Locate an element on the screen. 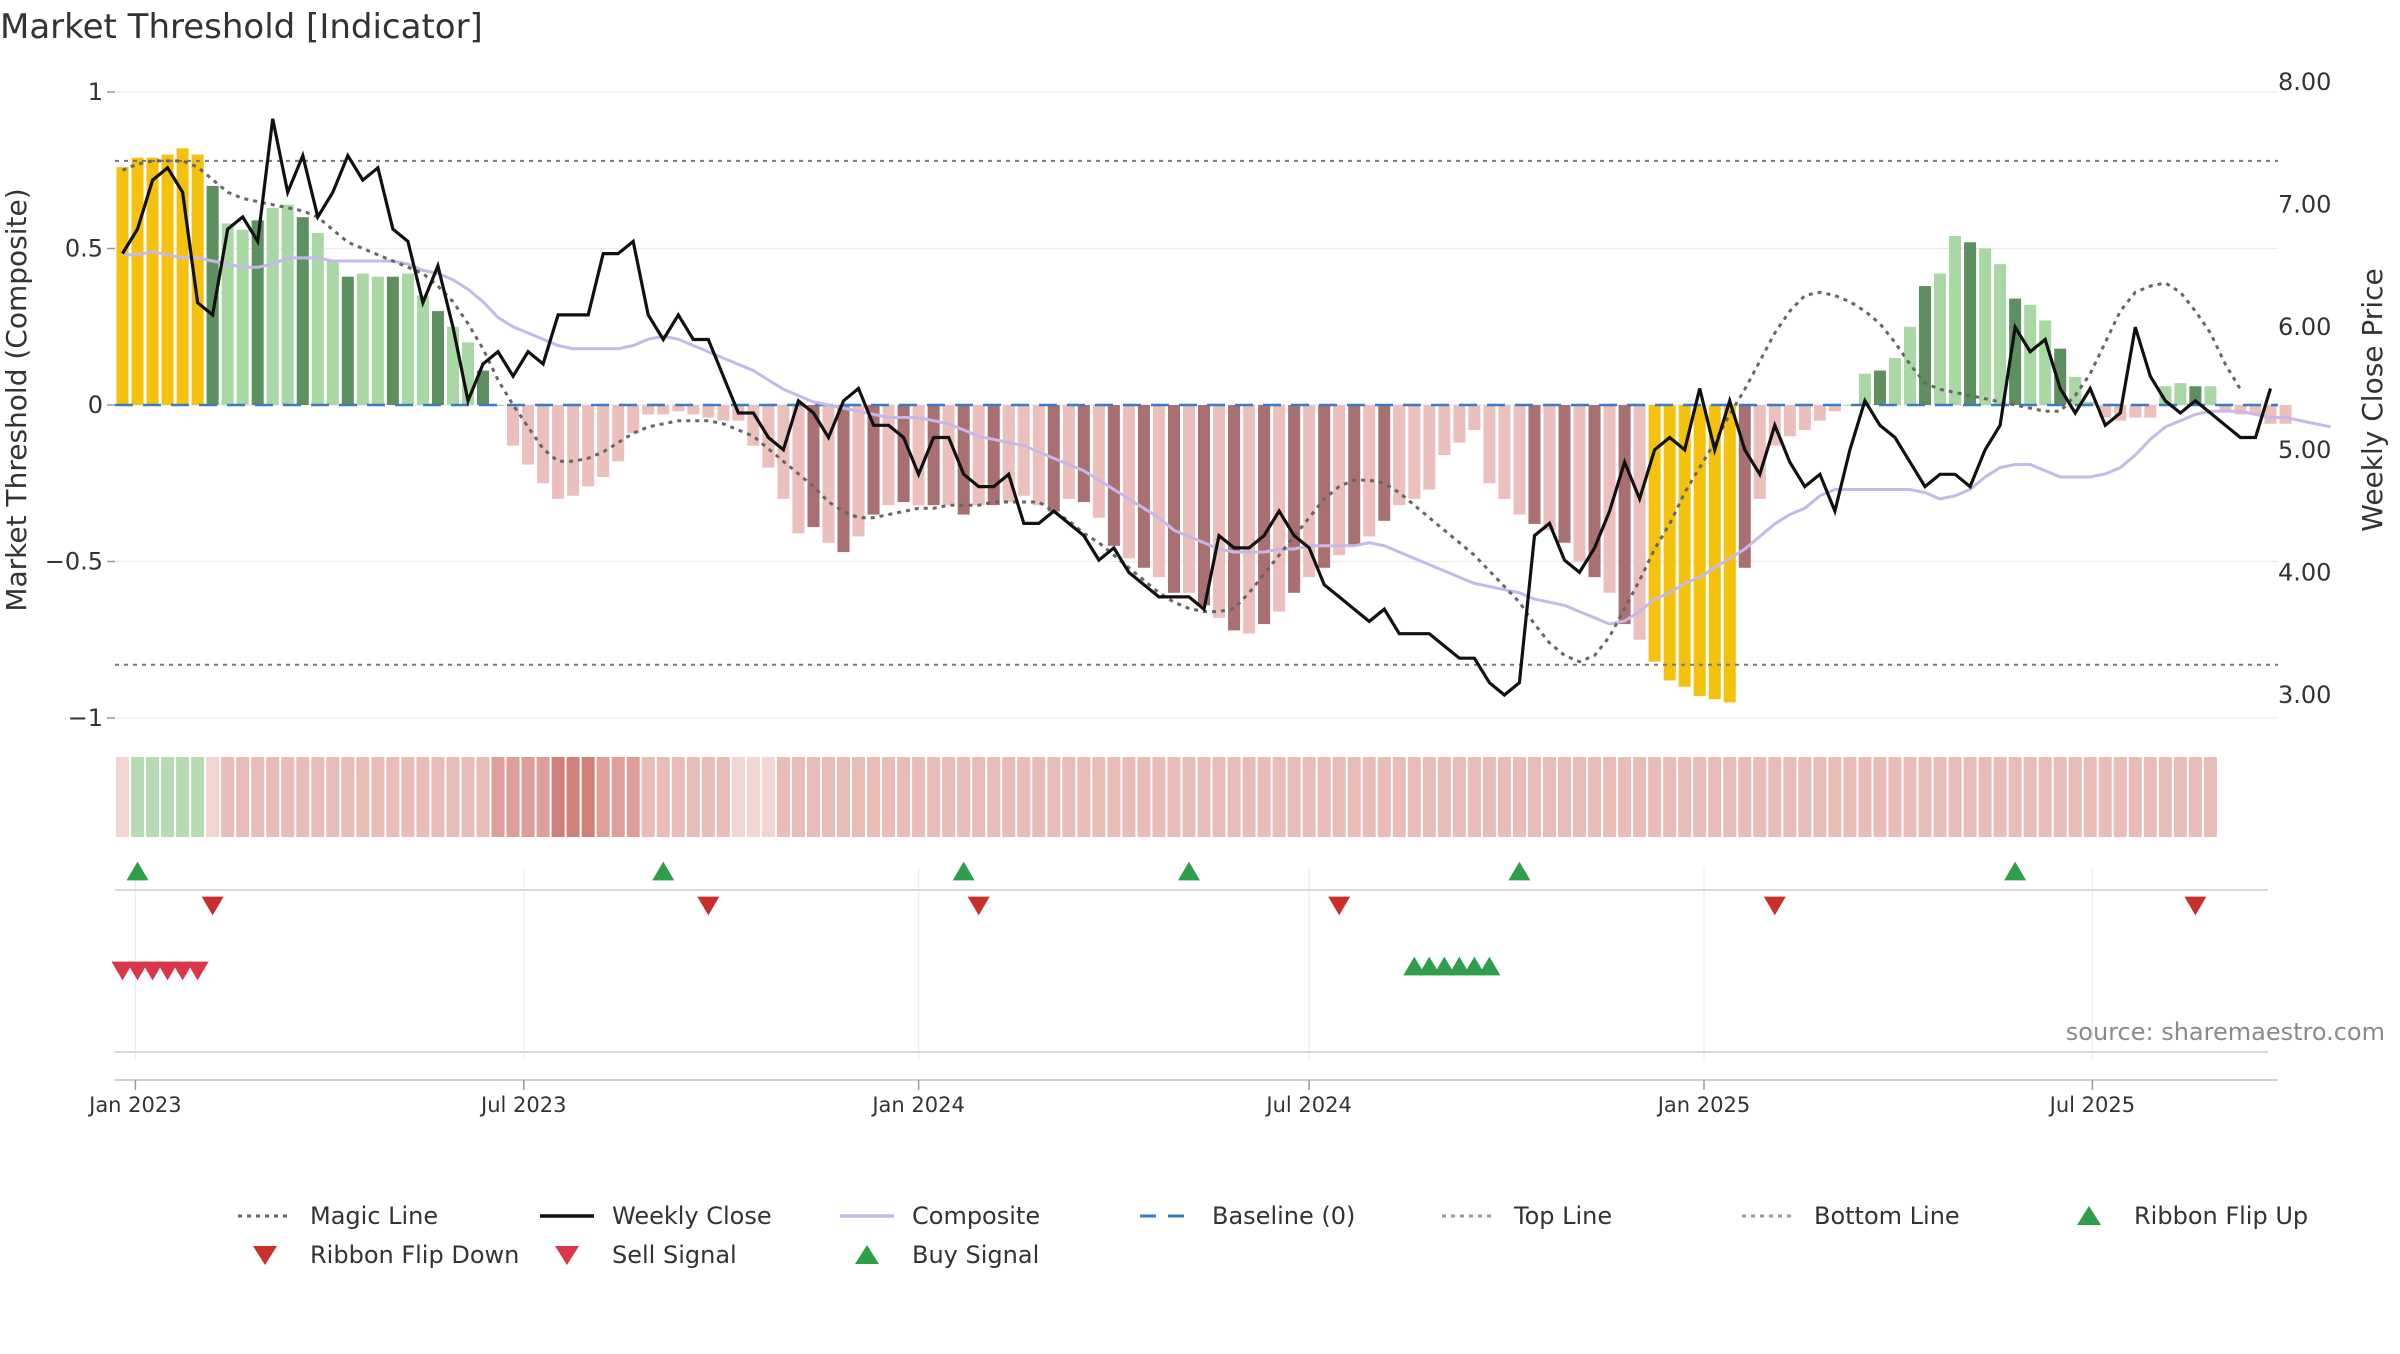 The height and width of the screenshot is (1354, 2400). x-tick-label: Jan 2024 is located at coordinates (917, 1105).